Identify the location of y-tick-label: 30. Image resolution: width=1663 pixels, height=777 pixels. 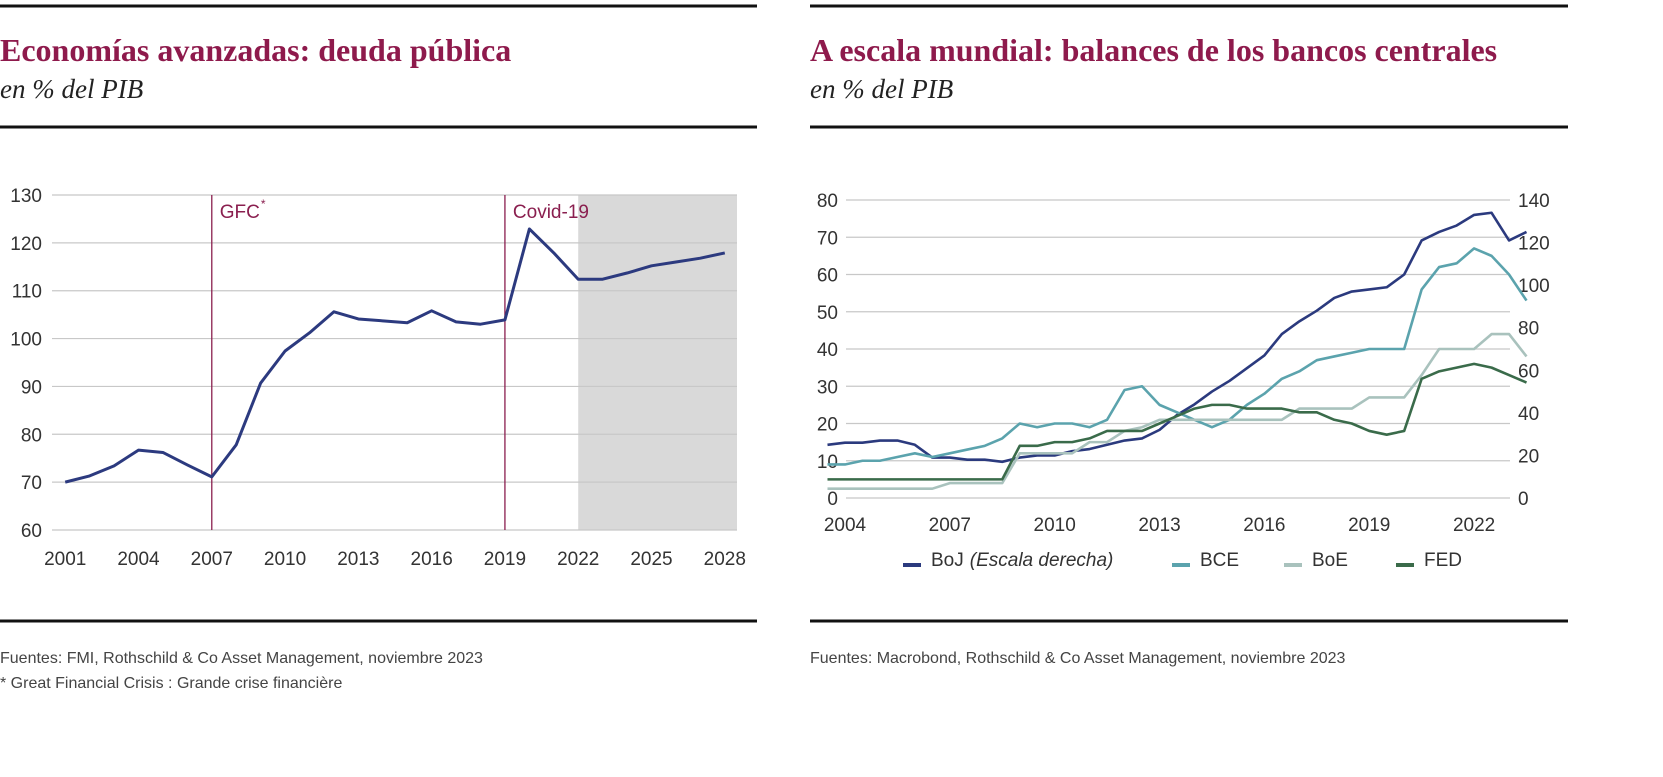
(827, 387).